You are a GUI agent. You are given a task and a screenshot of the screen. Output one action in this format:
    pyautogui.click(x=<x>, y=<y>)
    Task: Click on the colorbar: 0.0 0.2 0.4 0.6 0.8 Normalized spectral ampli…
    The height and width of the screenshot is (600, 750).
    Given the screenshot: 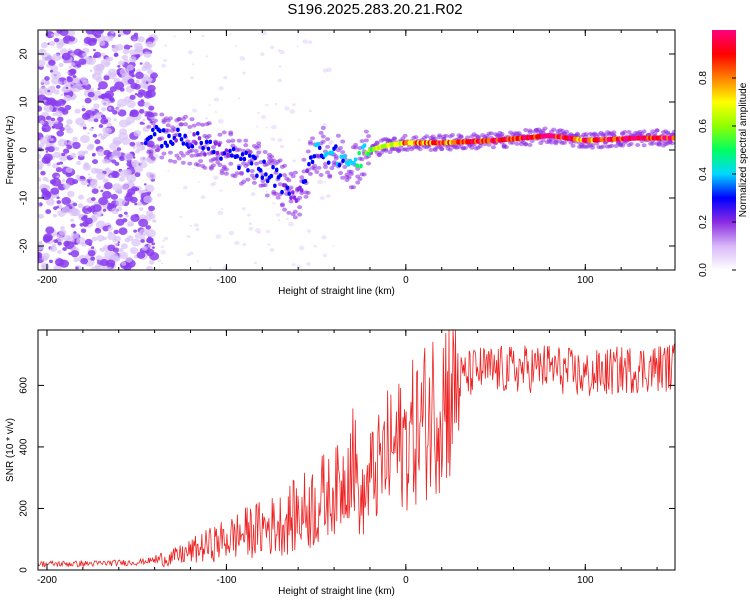 What is the action you would take?
    pyautogui.click(x=723, y=153)
    